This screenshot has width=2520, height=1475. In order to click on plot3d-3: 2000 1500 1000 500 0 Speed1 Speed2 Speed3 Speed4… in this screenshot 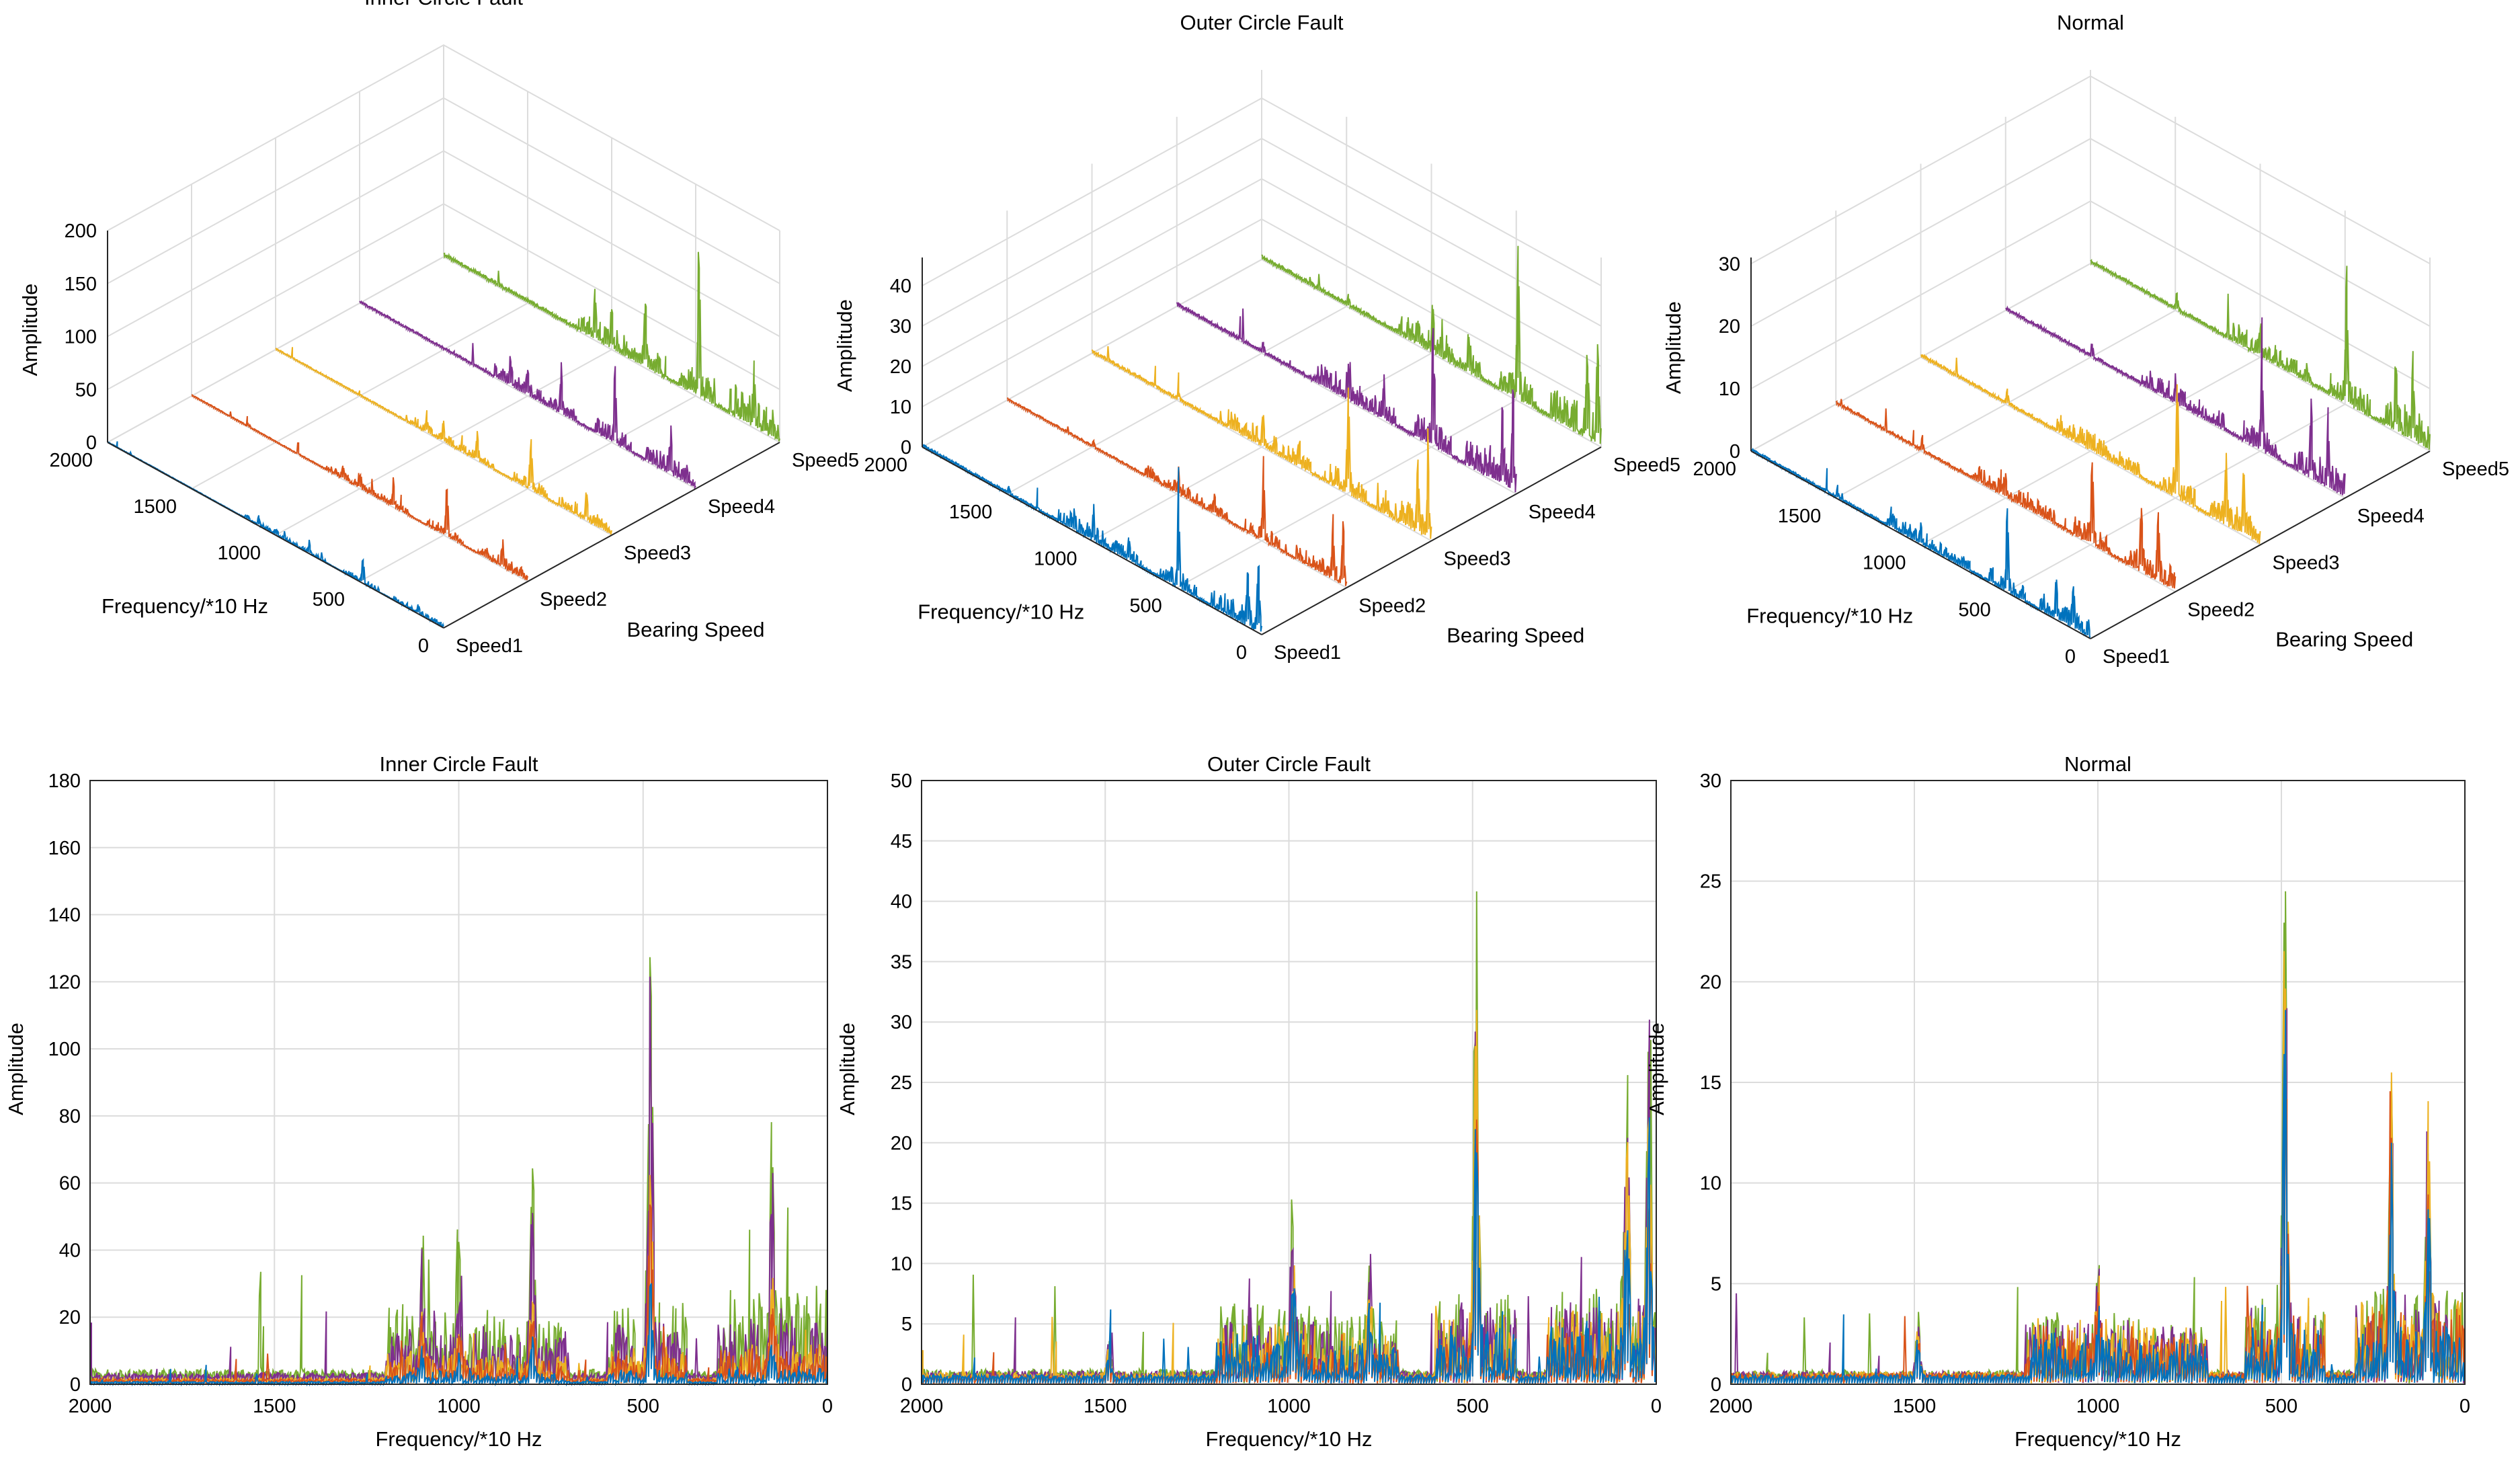, I will do `click(2085, 340)`.